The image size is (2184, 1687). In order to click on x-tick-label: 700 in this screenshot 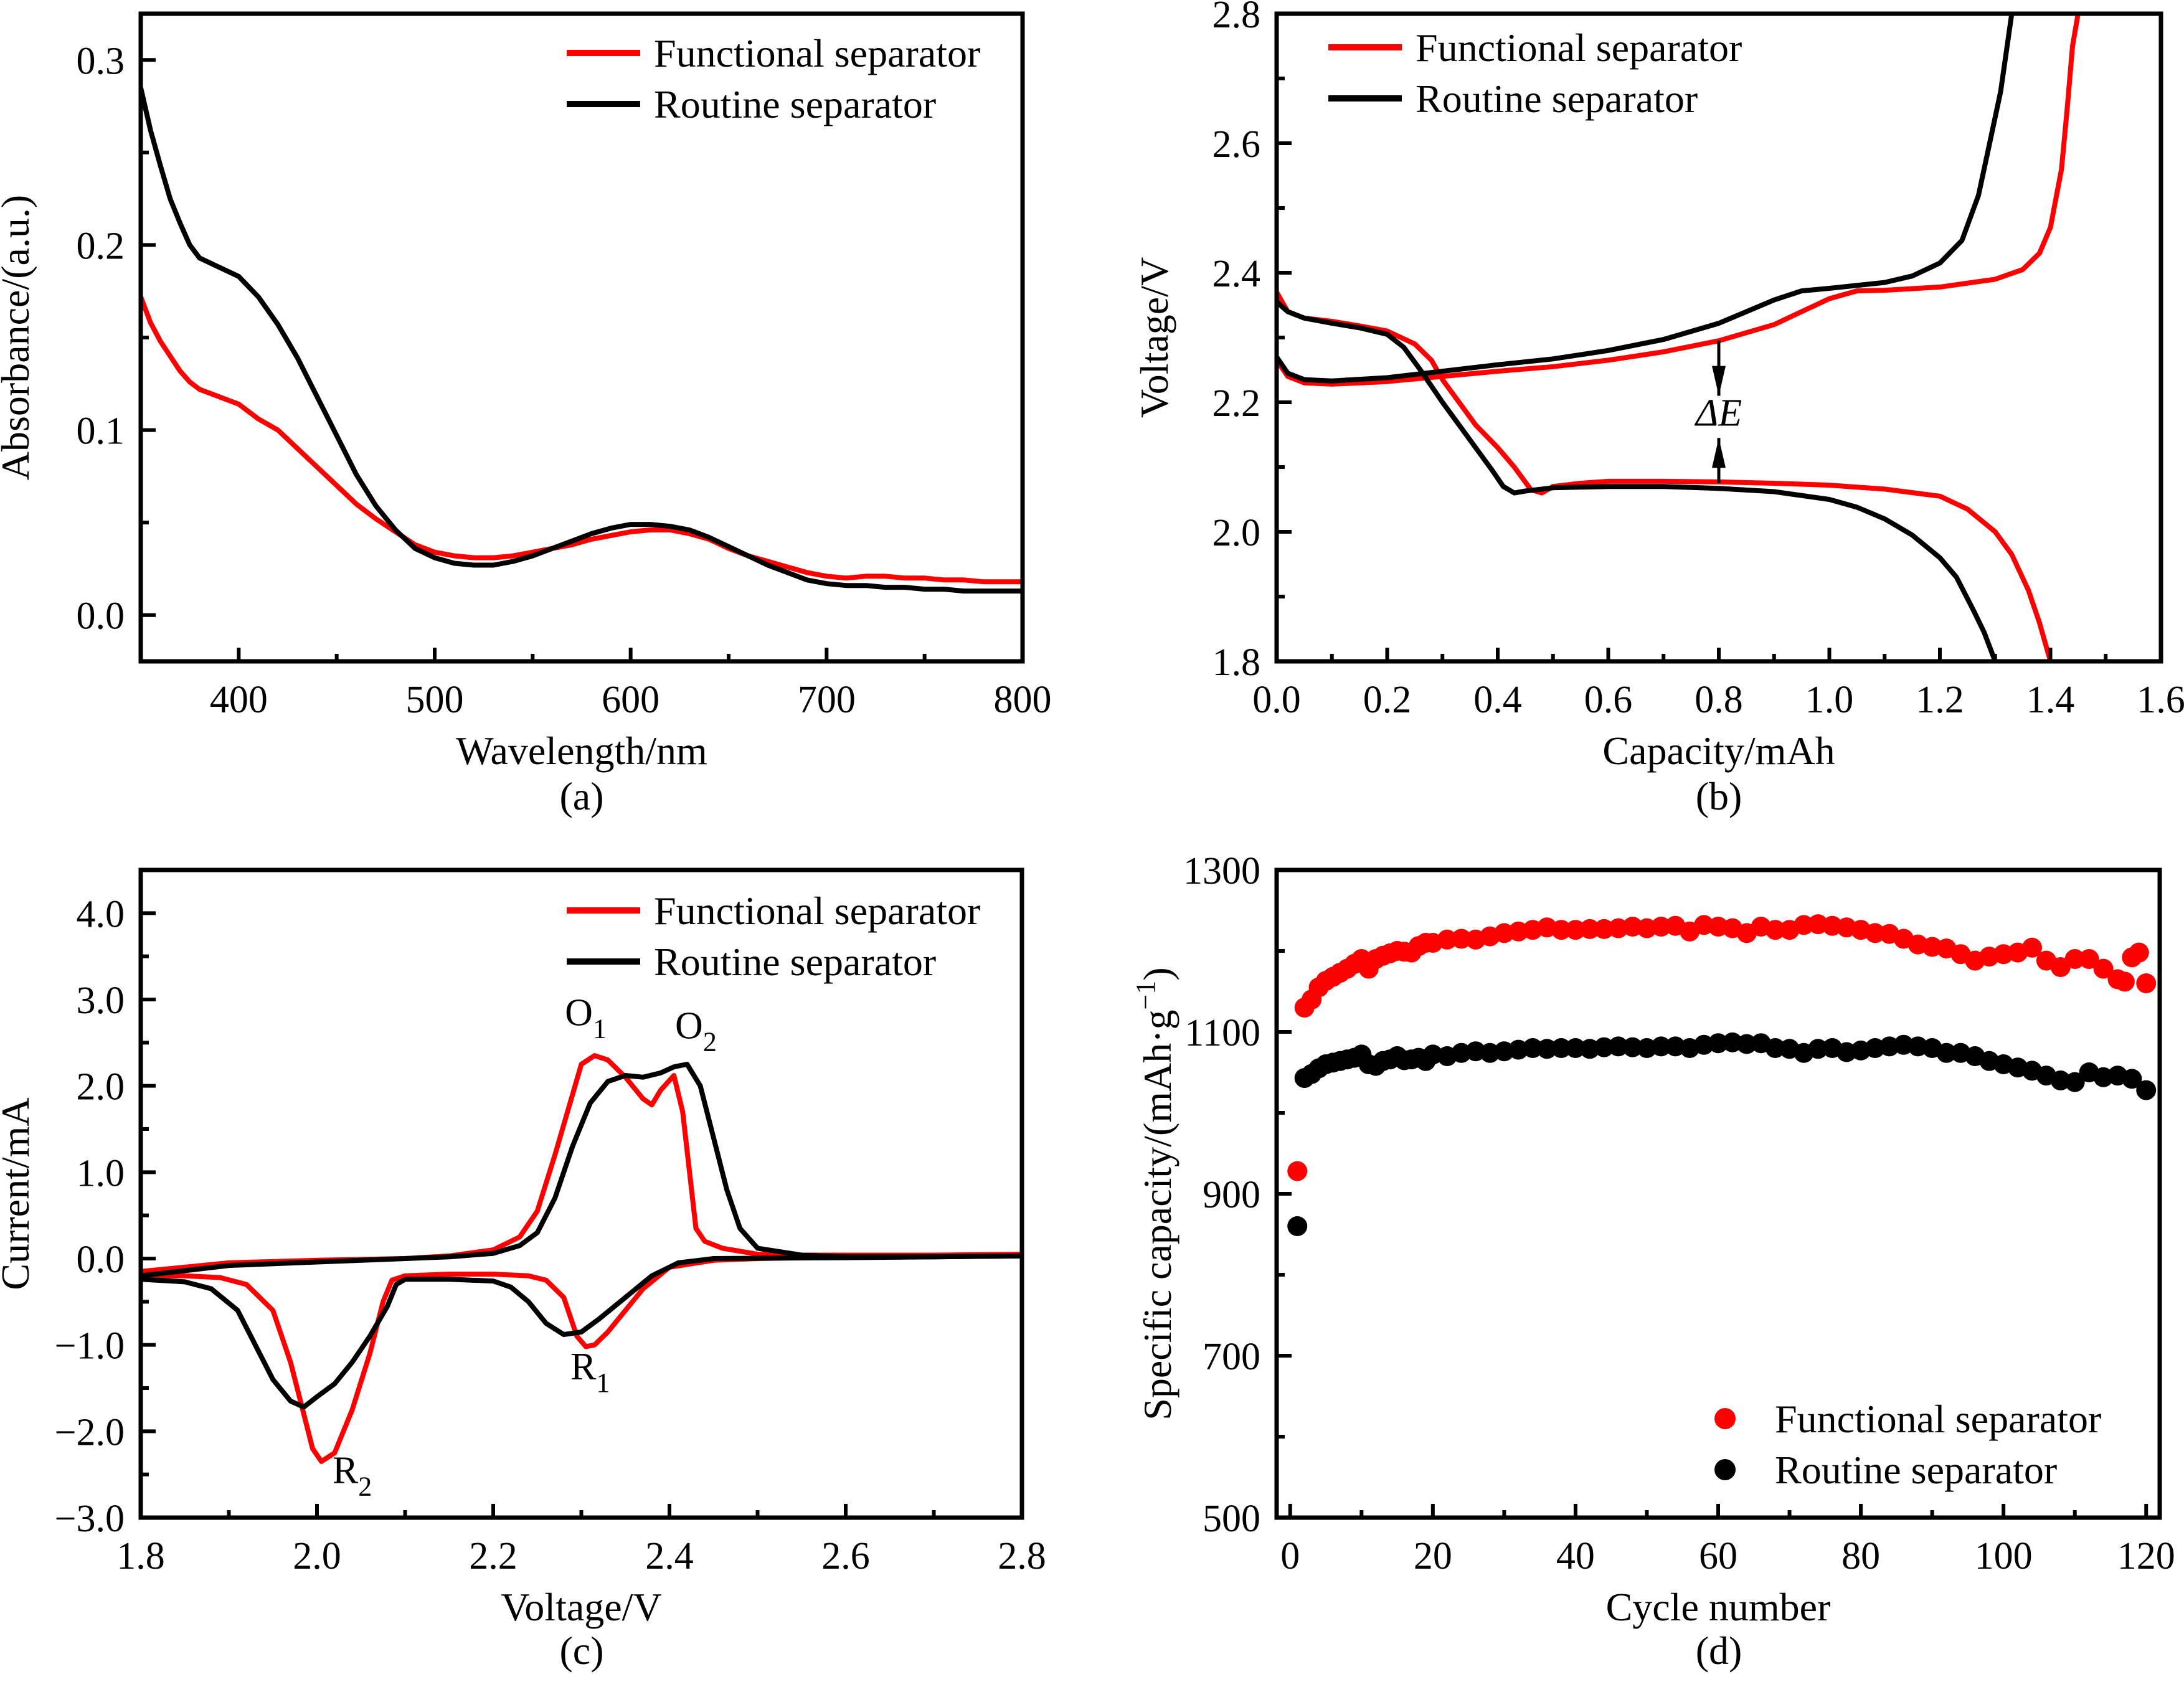, I will do `click(827, 700)`.